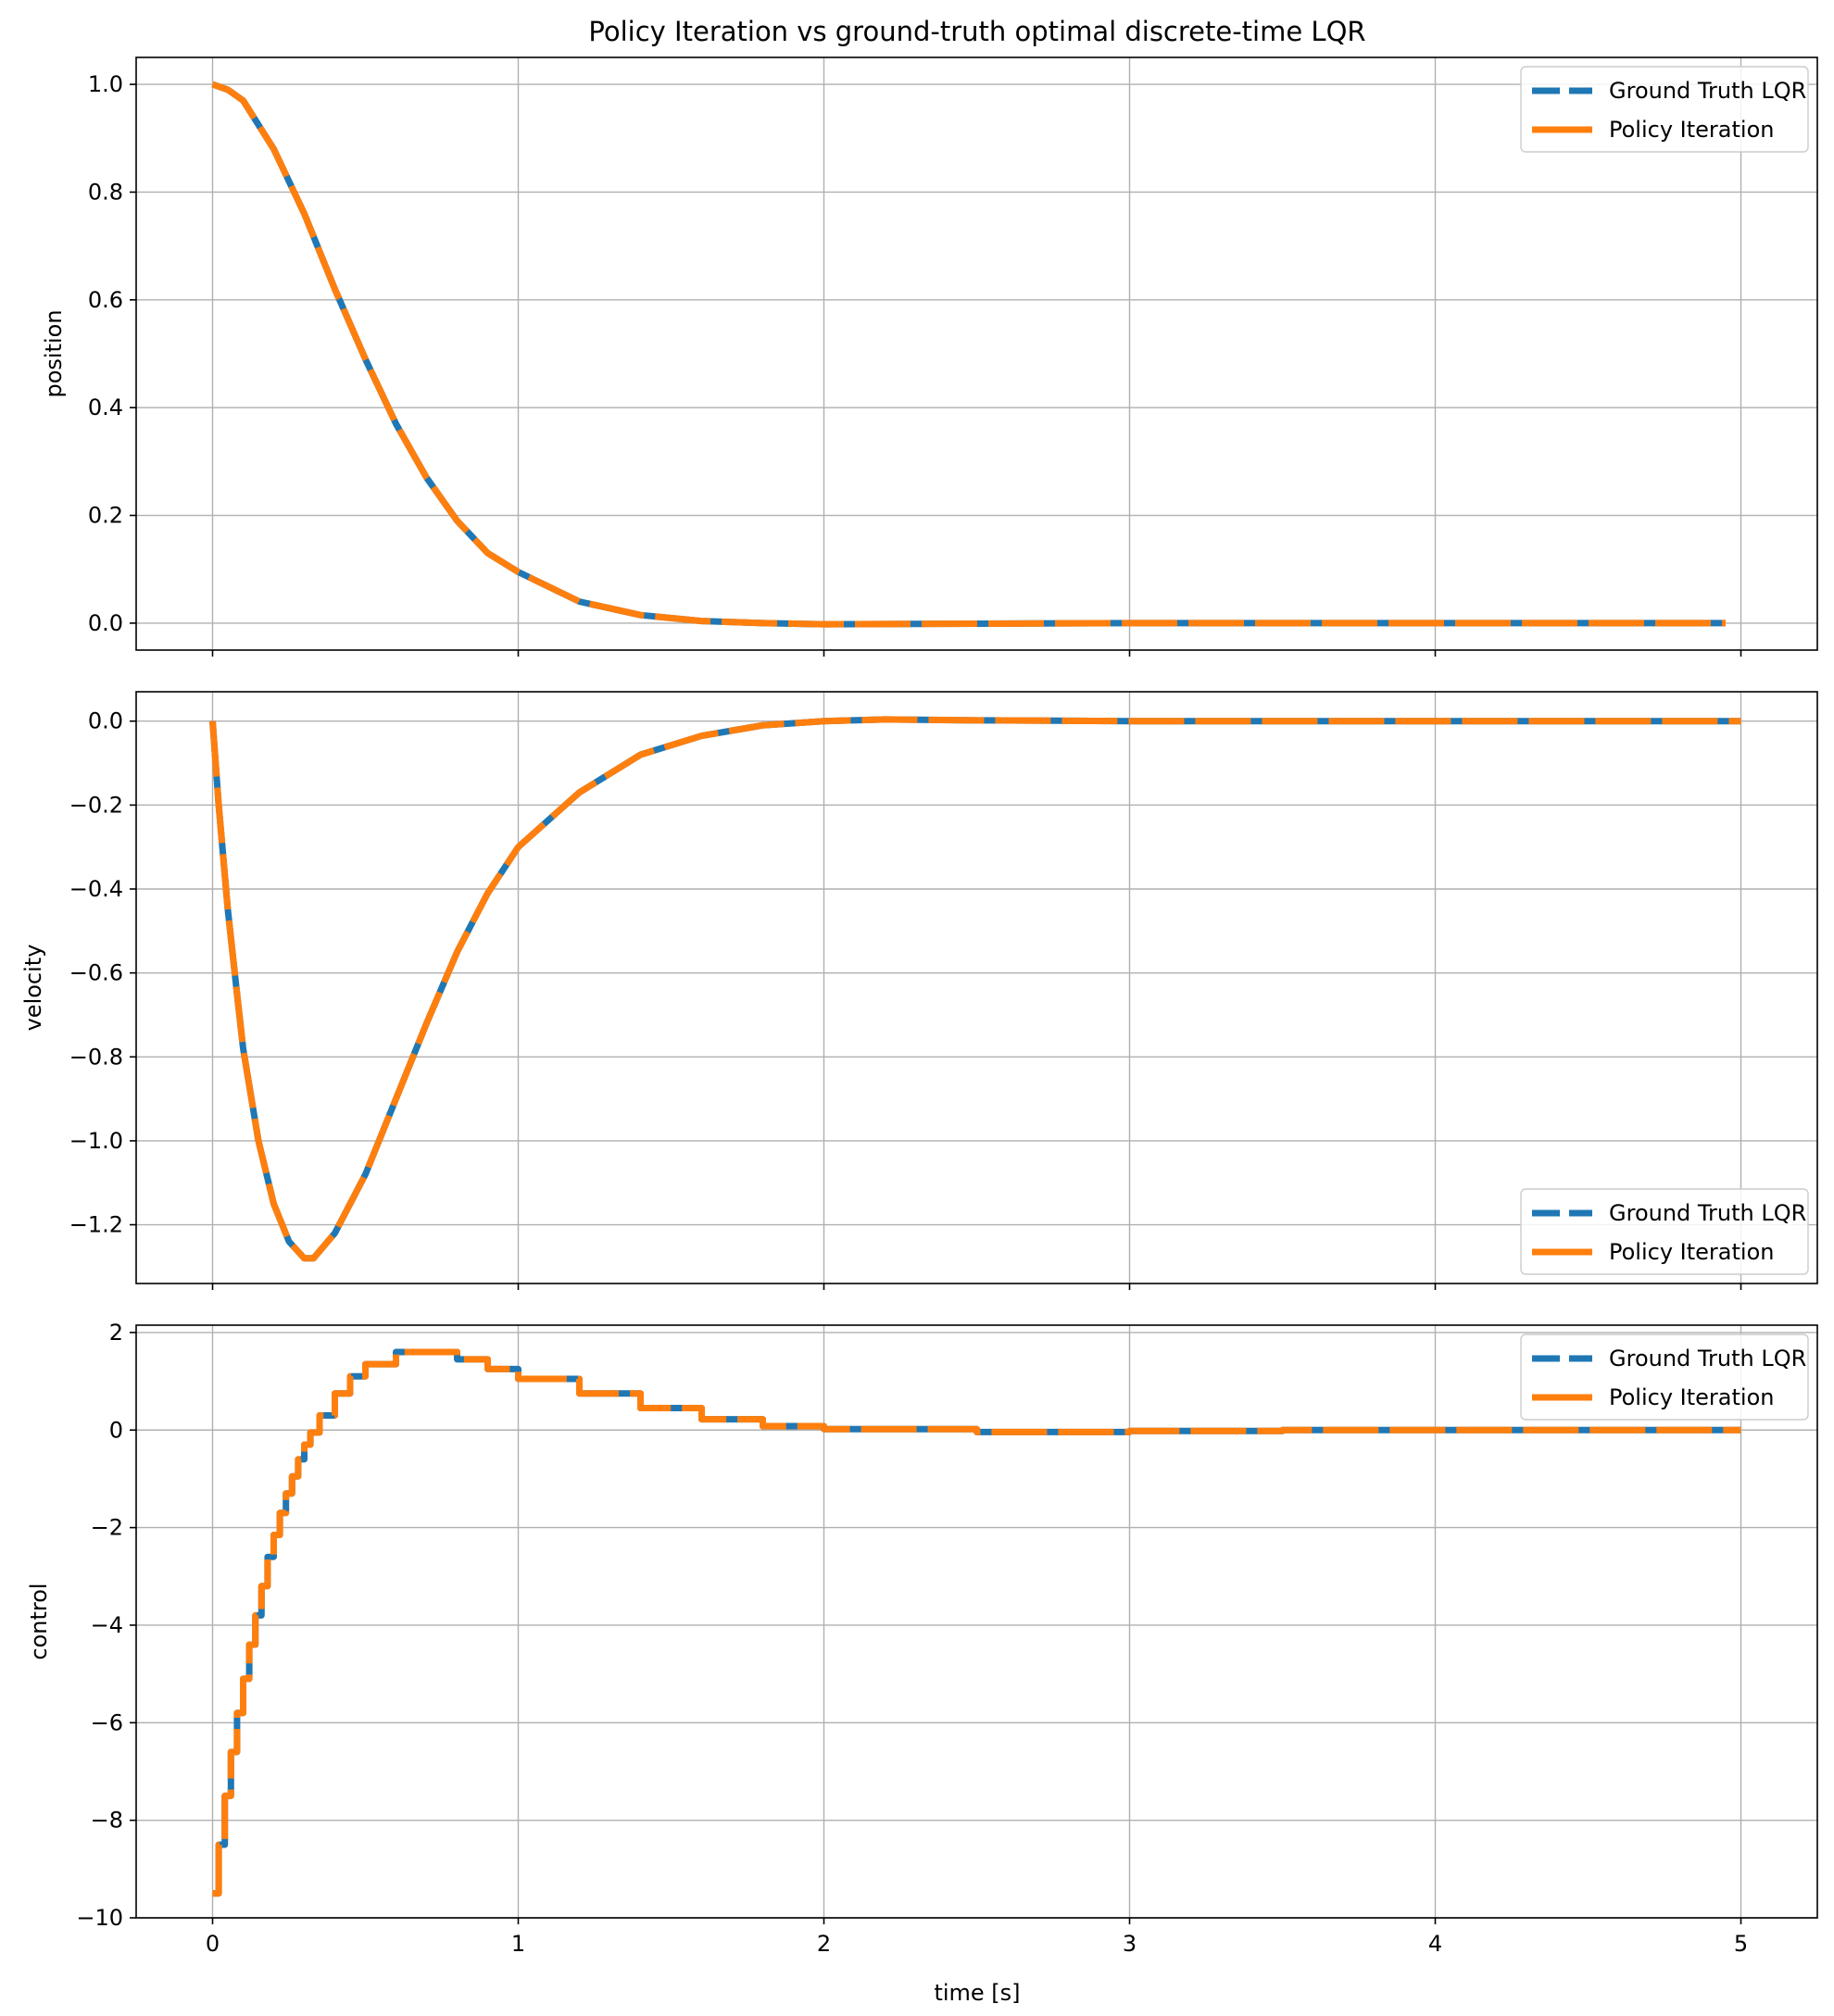 This screenshot has height=2016, width=1834. I want to click on y-tick-label: −2, so click(107, 1528).